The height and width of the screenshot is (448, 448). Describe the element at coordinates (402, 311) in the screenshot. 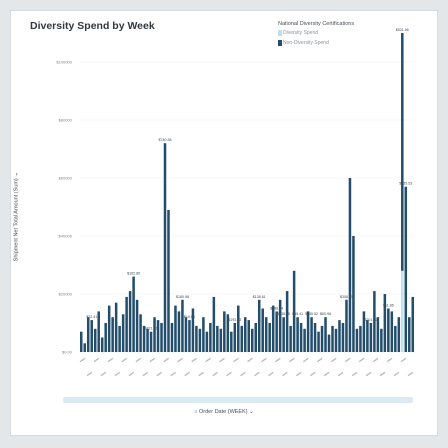

I see `bar-diversity` at that location.